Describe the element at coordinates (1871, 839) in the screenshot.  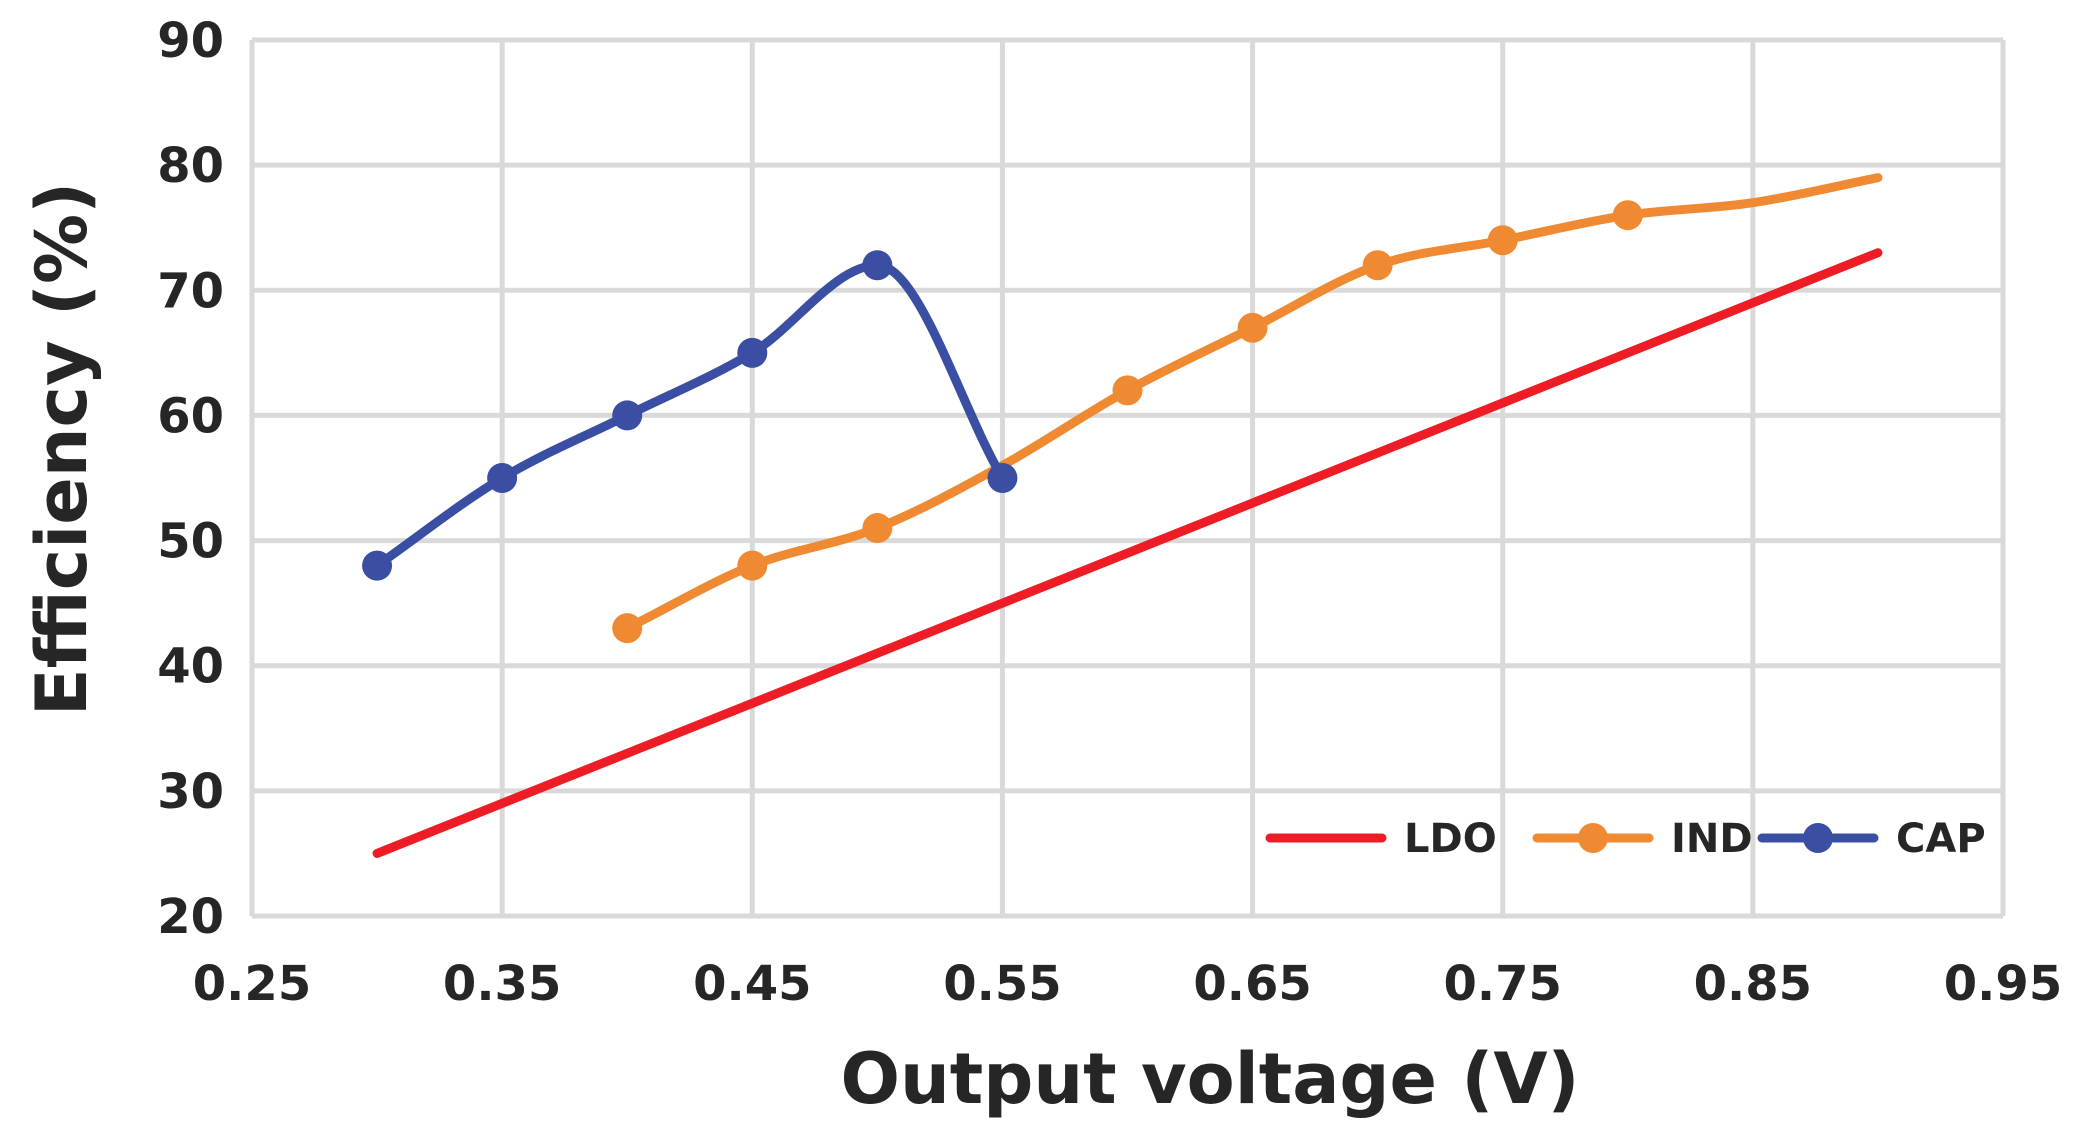
I see `legend-item-cap: CAP` at that location.